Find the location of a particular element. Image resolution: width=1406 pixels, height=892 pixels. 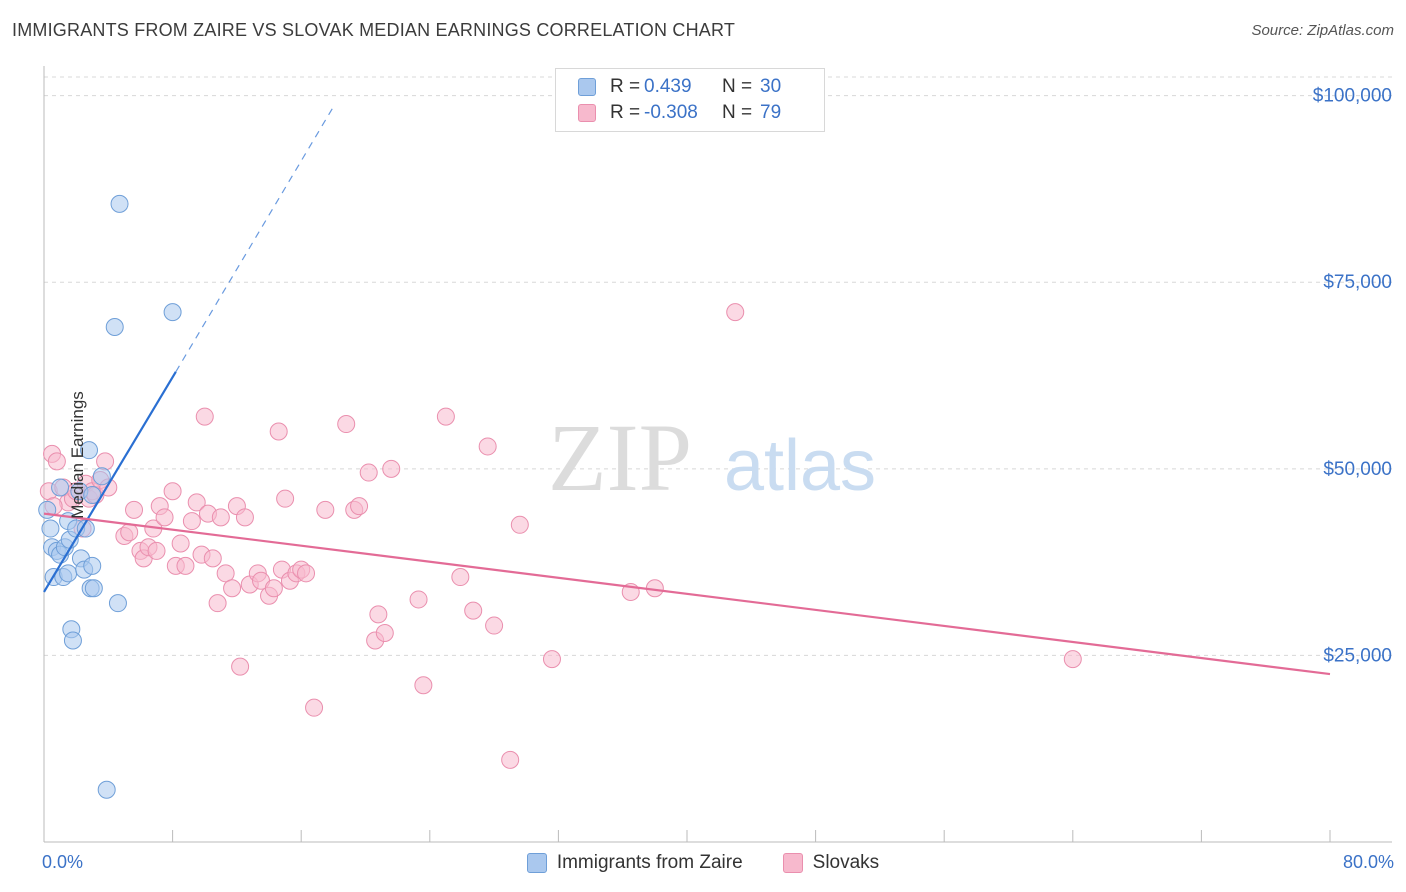

series-legend: Immigrants from Zaire Slovaks is located at coordinates (703, 863).